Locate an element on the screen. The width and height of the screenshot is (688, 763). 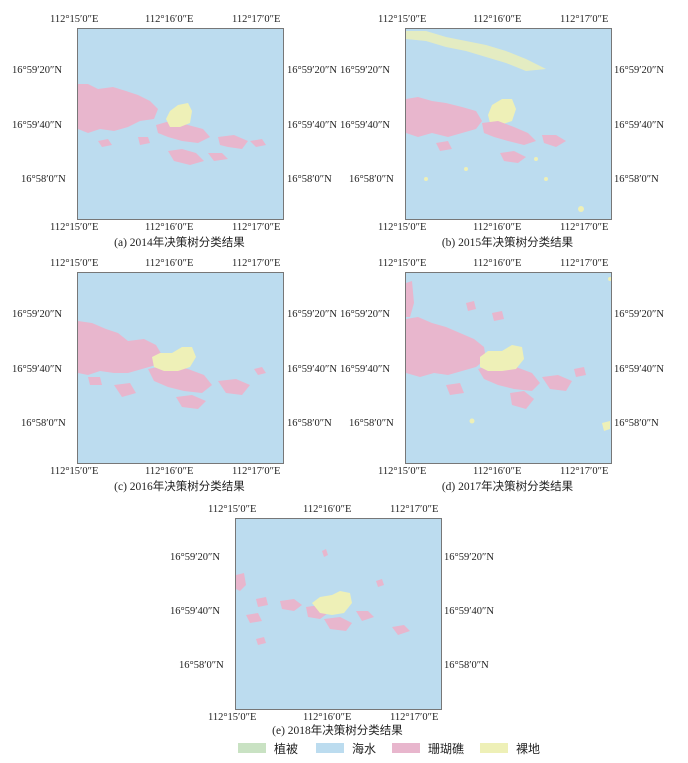
legend-item-bare: 裸地 is located at coordinates (510, 748).